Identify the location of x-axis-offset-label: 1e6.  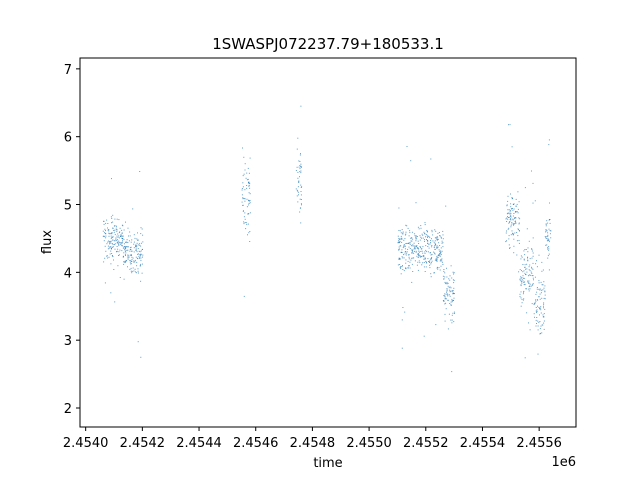
(563, 462).